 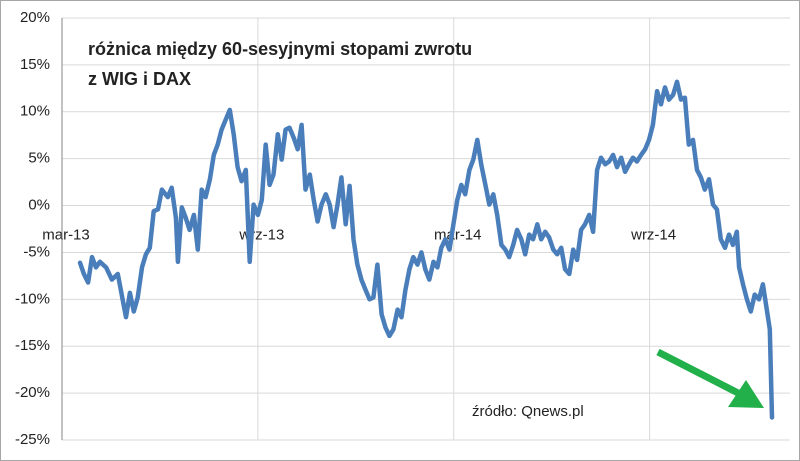 I want to click on y-tick-label: 20%, so click(x=35, y=17).